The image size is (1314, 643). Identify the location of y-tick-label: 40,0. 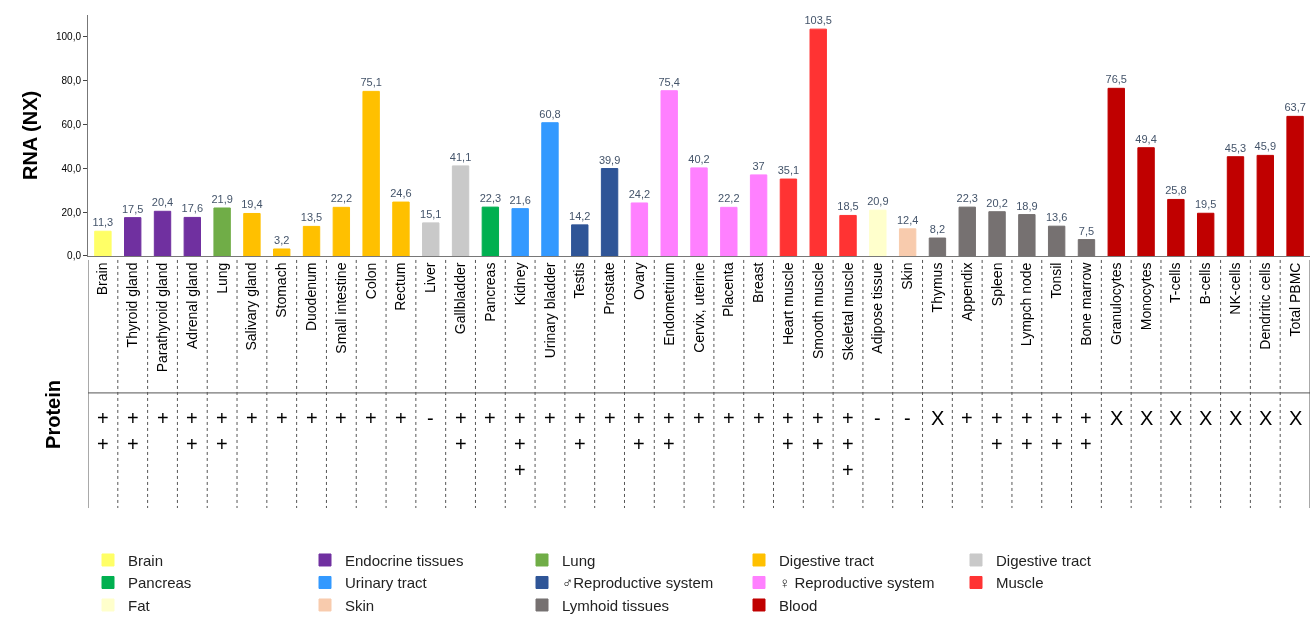
(71, 168).